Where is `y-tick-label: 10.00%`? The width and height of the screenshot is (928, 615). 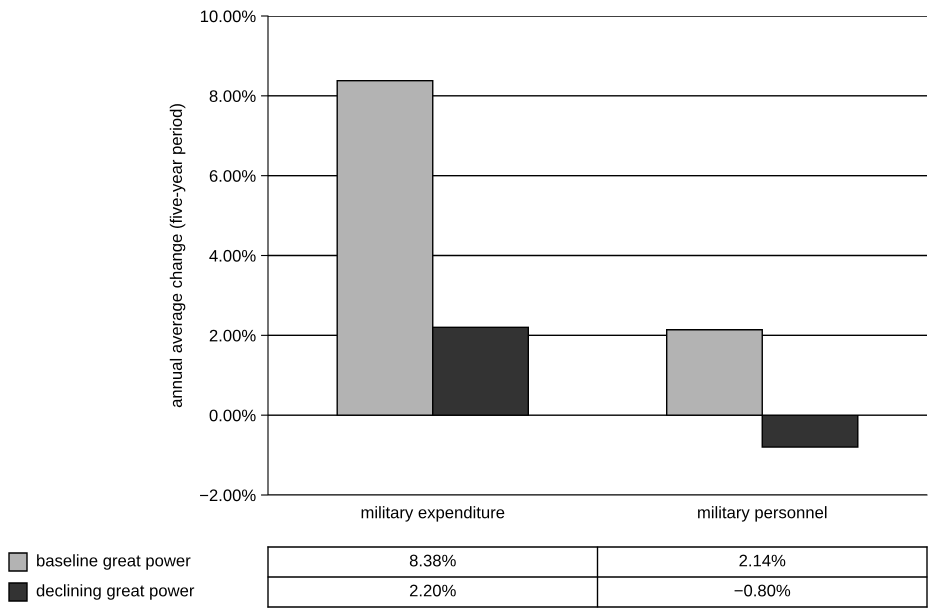 y-tick-label: 10.00% is located at coordinates (228, 16).